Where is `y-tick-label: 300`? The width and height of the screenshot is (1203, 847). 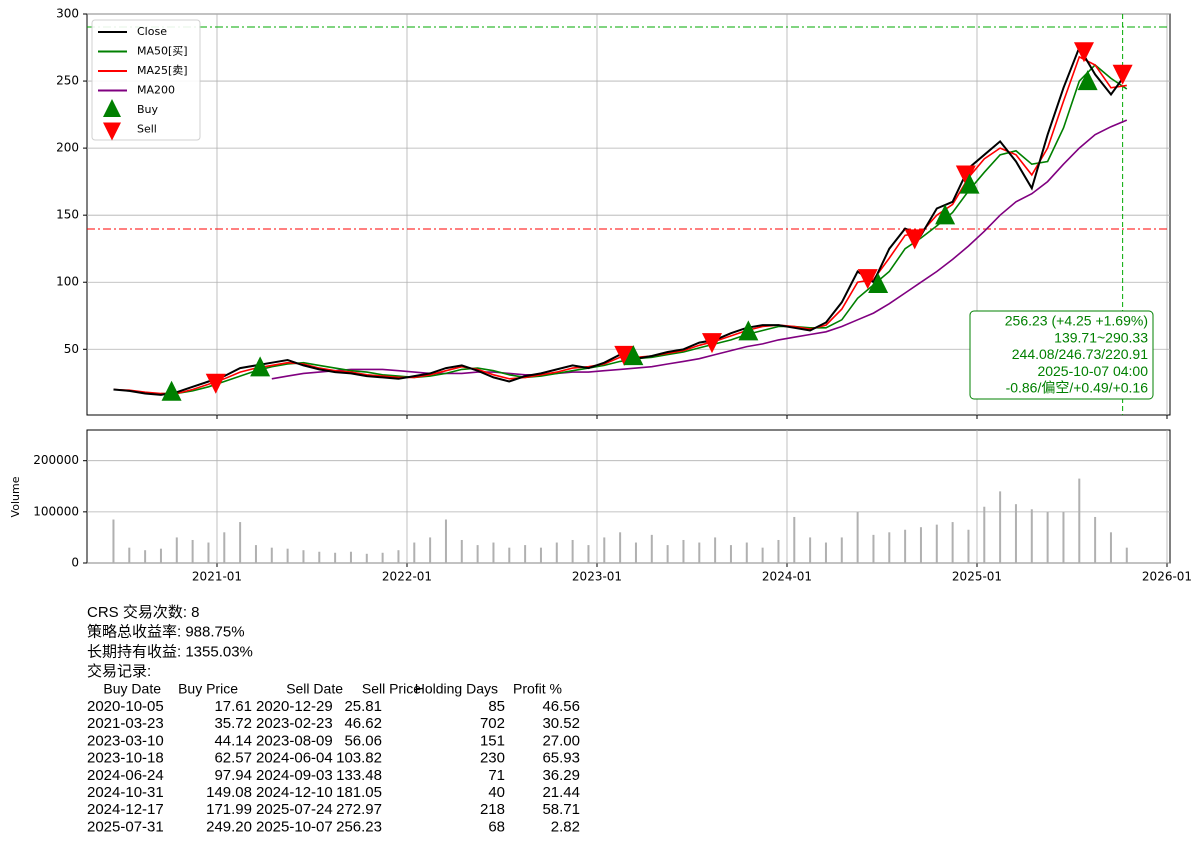
y-tick-label: 300 is located at coordinates (67, 14).